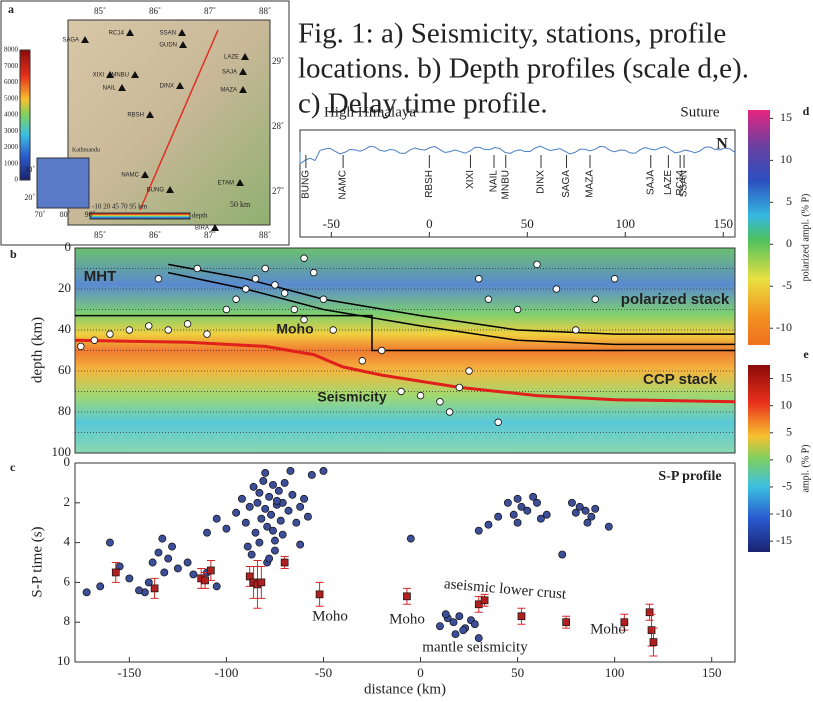 The image size is (813, 702). Describe the element at coordinates (11, 66) in the screenshot. I see `elevation-tick: 7000` at that location.